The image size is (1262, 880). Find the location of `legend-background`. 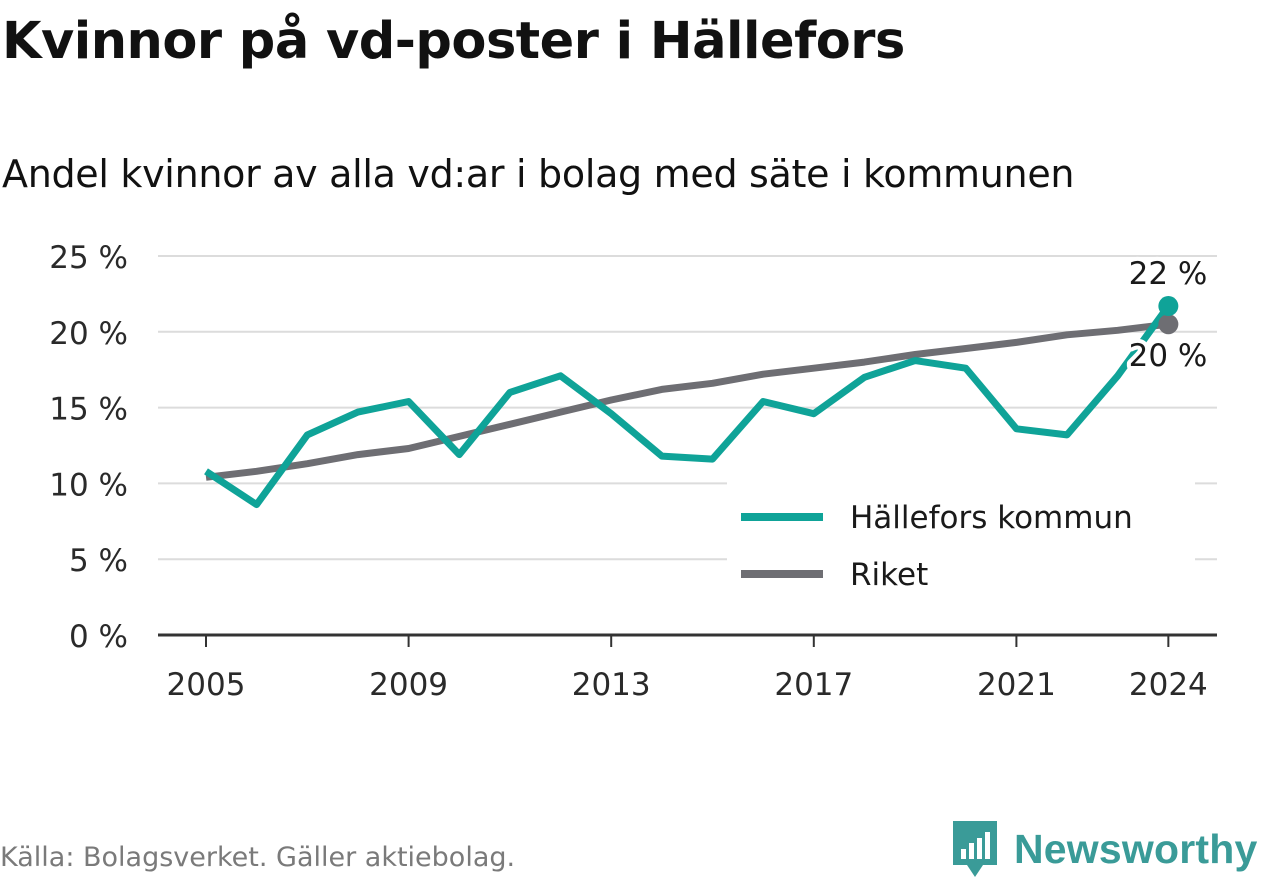

legend-background is located at coordinates (961, 542).